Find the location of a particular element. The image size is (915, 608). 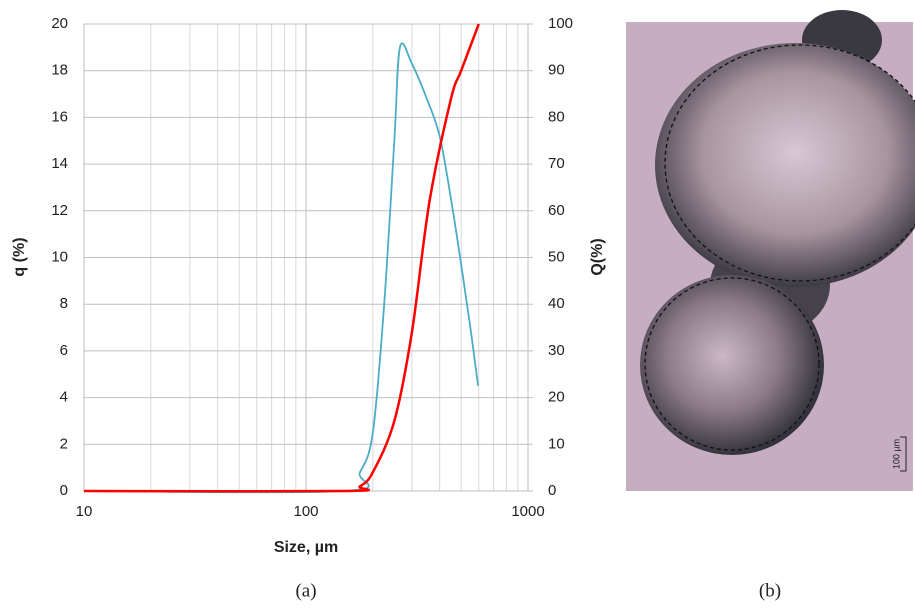

y-tick-label: 2 is located at coordinates (64, 443).